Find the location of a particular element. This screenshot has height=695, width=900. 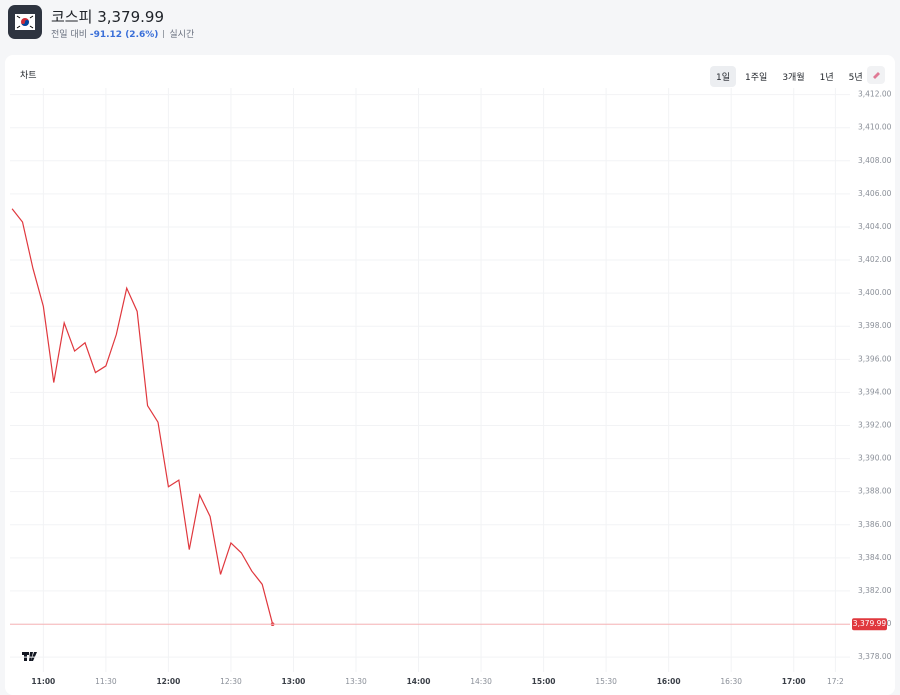

change-label: 전일 대비 is located at coordinates (69, 35).